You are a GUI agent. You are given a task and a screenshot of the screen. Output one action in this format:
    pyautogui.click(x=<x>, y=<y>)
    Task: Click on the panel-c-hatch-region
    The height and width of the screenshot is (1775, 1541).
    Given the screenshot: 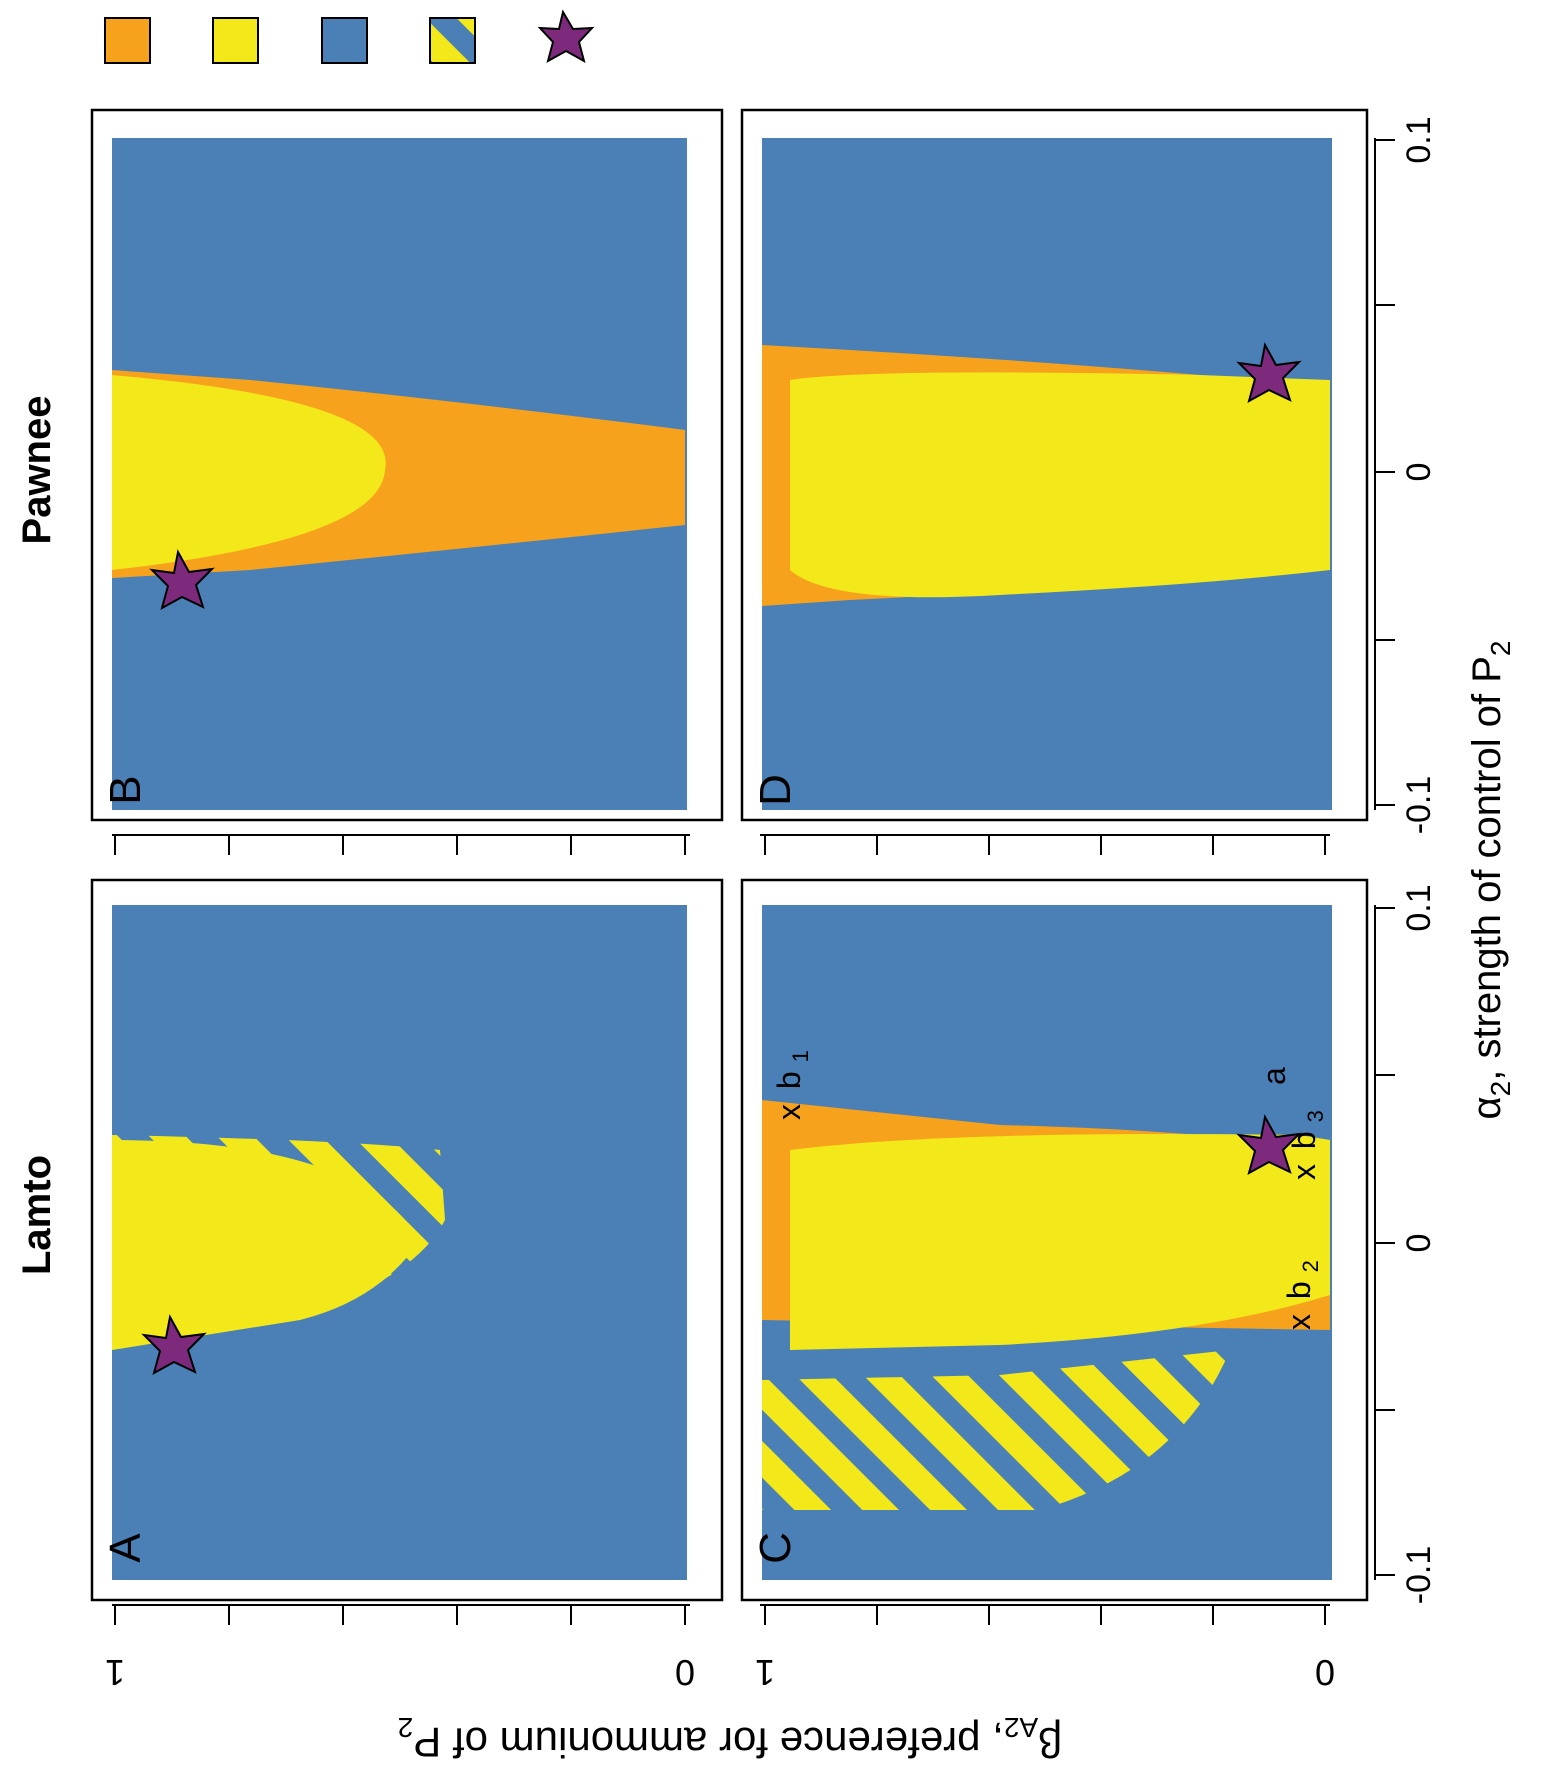 What is the action you would take?
    pyautogui.click(x=996, y=1430)
    